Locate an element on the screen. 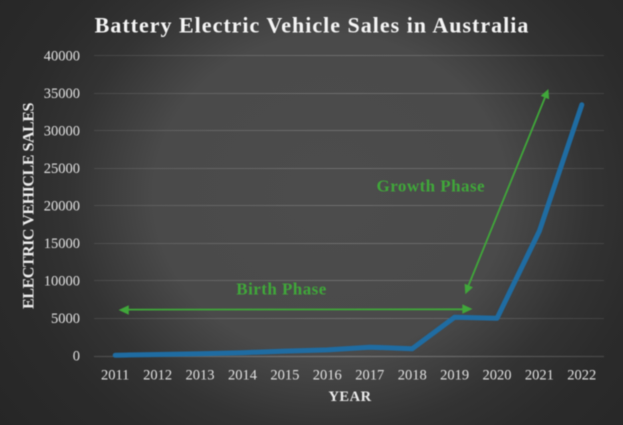  svg-text: 40000 is located at coordinates (62, 56).